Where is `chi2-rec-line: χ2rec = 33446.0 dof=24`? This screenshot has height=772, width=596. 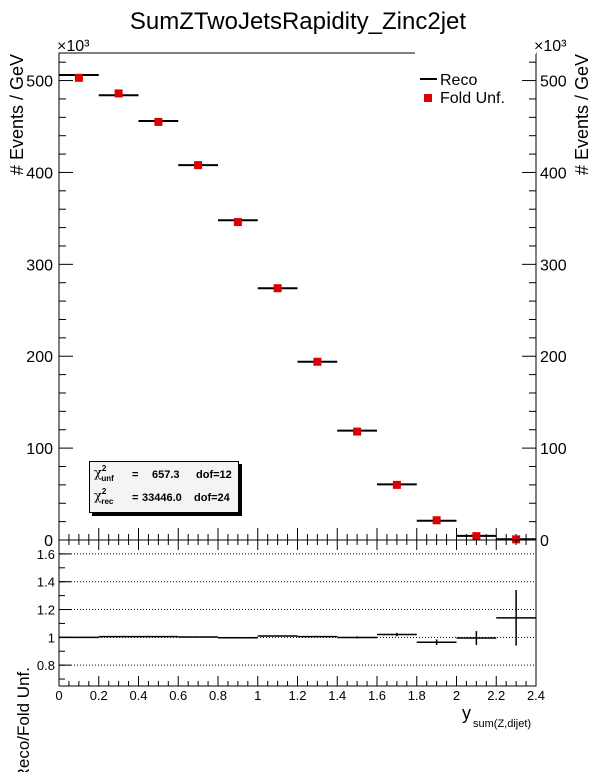 chi2-rec-line: χ2rec = 33446.0 dof=24 is located at coordinates (162, 496).